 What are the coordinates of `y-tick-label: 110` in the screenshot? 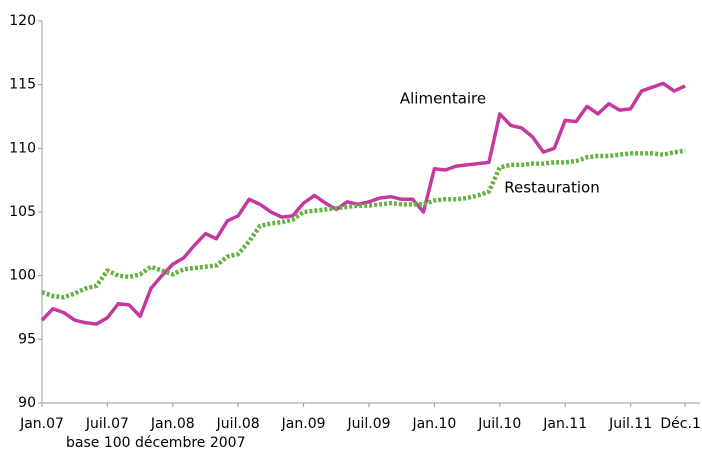 It's located at (22, 148).